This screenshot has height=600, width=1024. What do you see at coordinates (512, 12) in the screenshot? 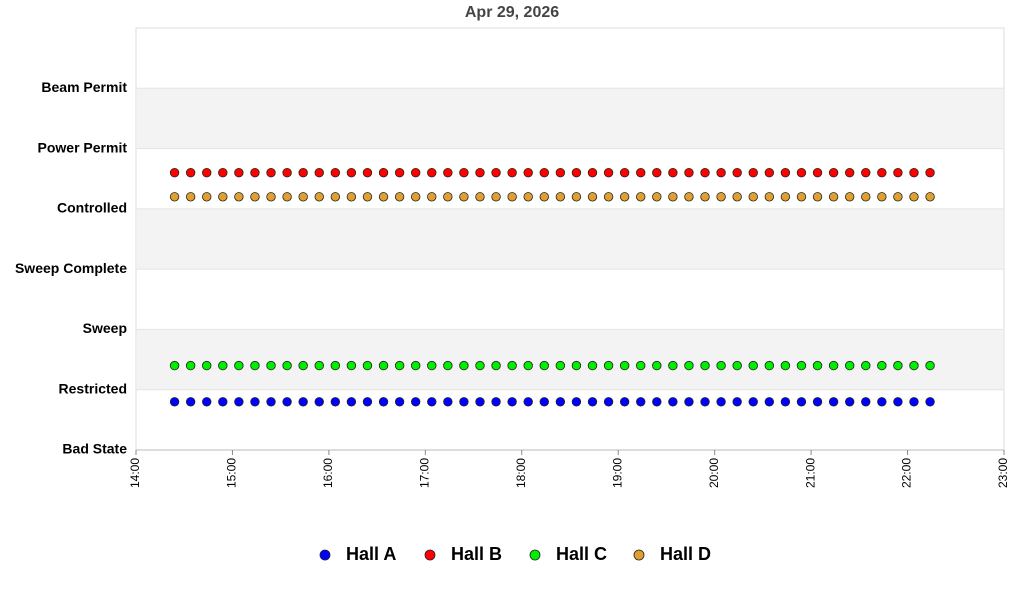
I see `chart-title: Apr 29, 2026` at bounding box center [512, 12].